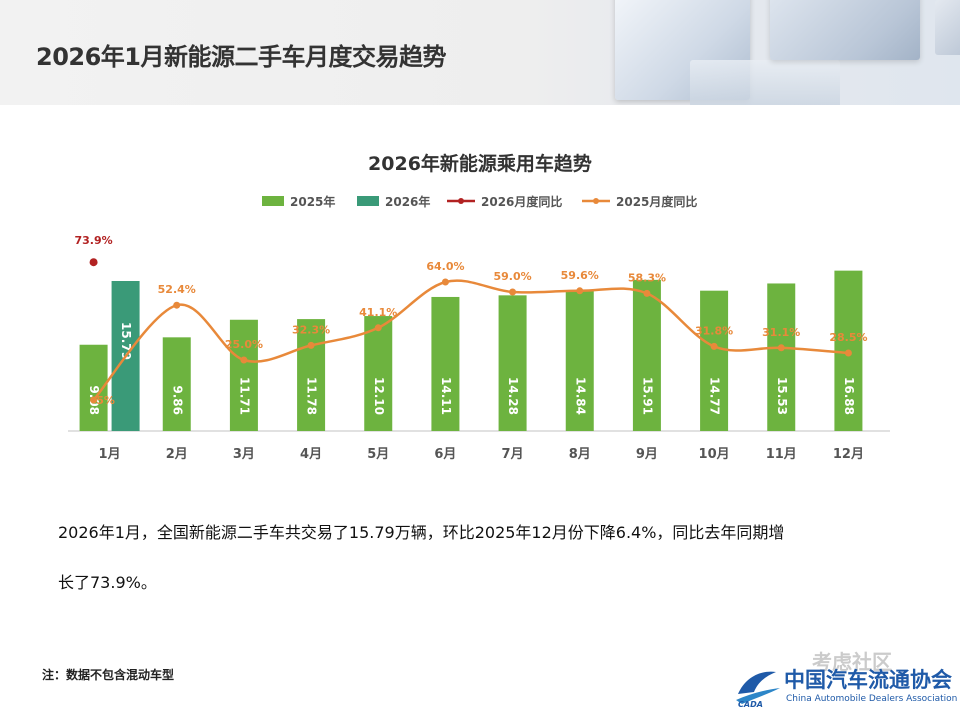 This screenshot has width=960, height=720. What do you see at coordinates (849, 396) in the screenshot?
I see `bar-2025-label-12: 16.88` at bounding box center [849, 396].